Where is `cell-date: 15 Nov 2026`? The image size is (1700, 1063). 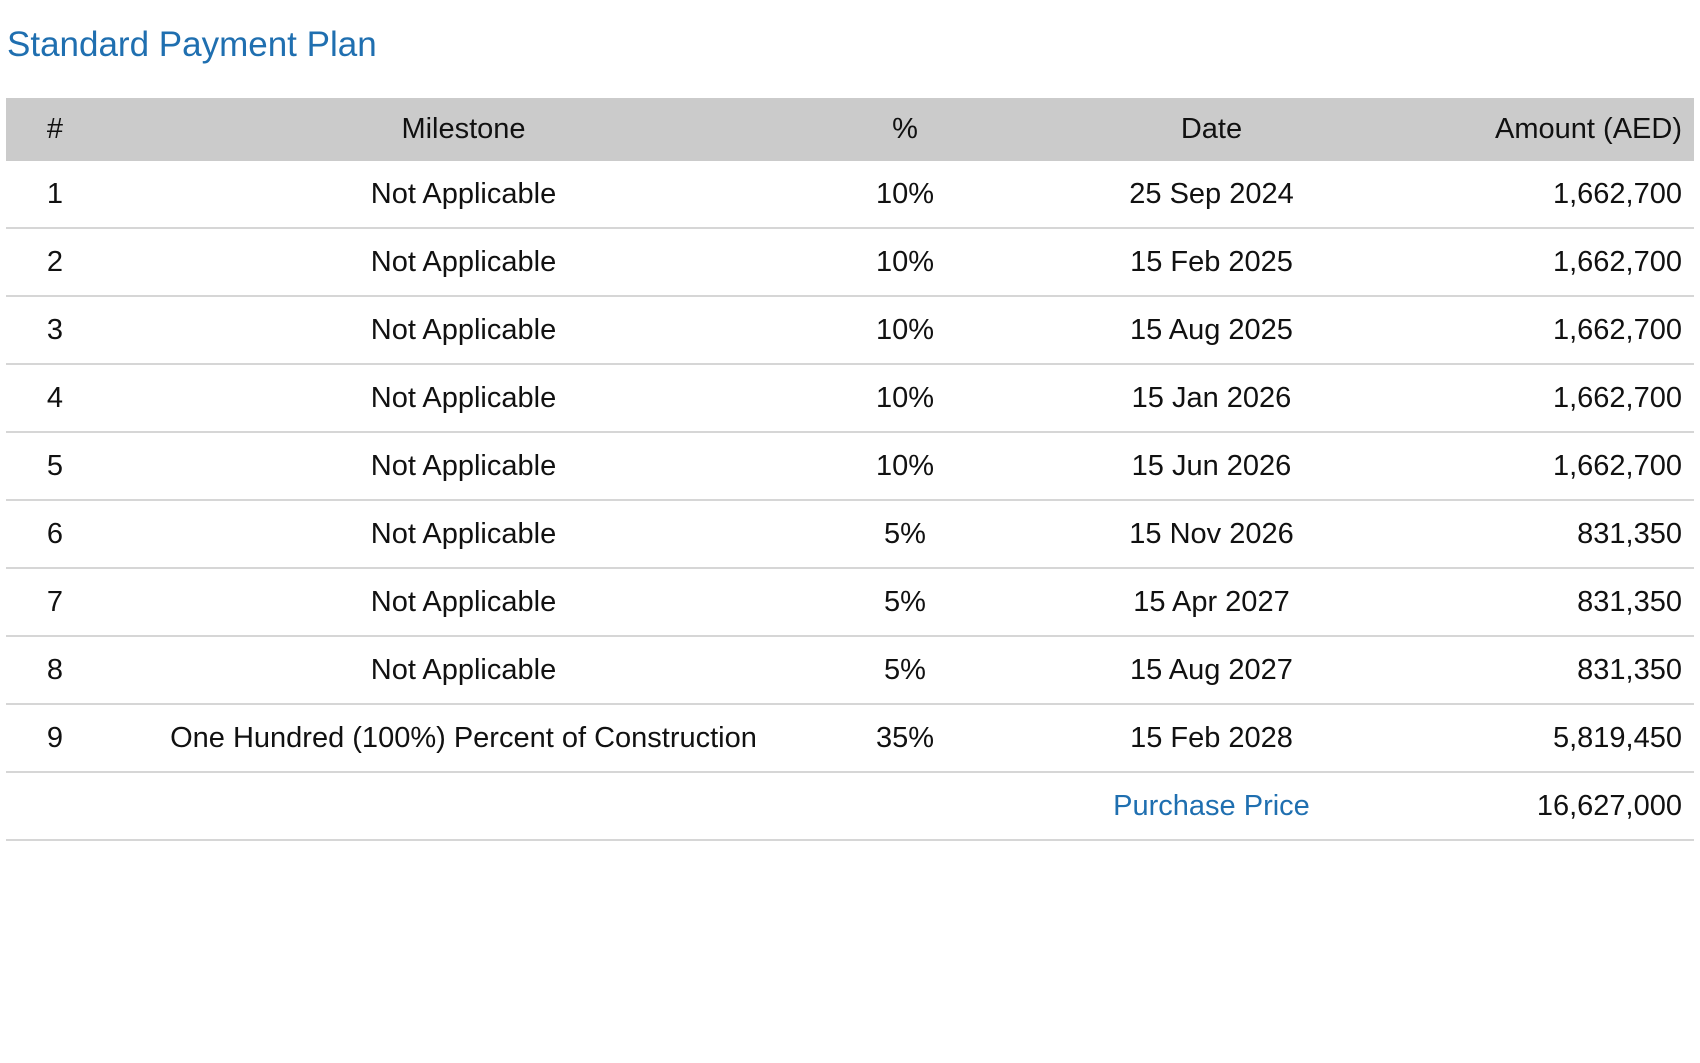 cell-date: 15 Nov 2026 is located at coordinates (1211, 534).